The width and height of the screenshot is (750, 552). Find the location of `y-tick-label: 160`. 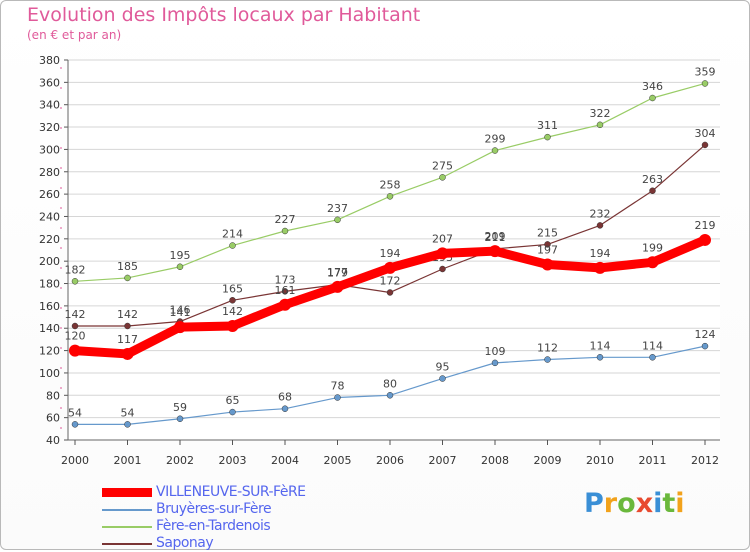

y-tick-label: 160 is located at coordinates (49, 306).